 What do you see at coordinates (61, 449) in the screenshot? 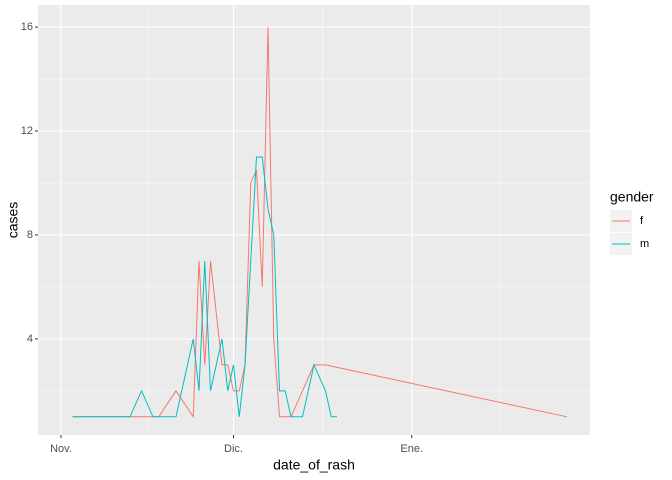
I see `x-tick-label: Nov.` at bounding box center [61, 449].